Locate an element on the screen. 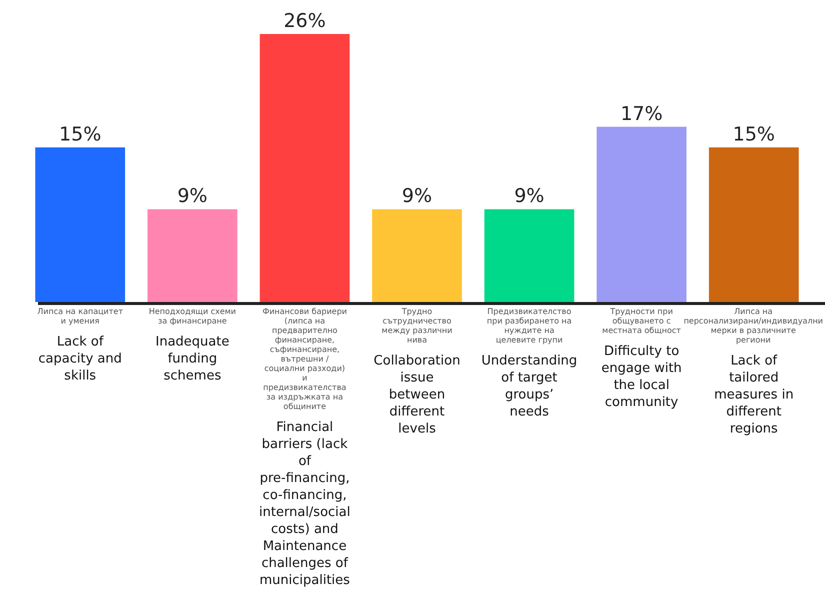 Image resolution: width=825 pixels, height=602 pixels. text: Lack of capacity and skills is located at coordinates (80, 359).